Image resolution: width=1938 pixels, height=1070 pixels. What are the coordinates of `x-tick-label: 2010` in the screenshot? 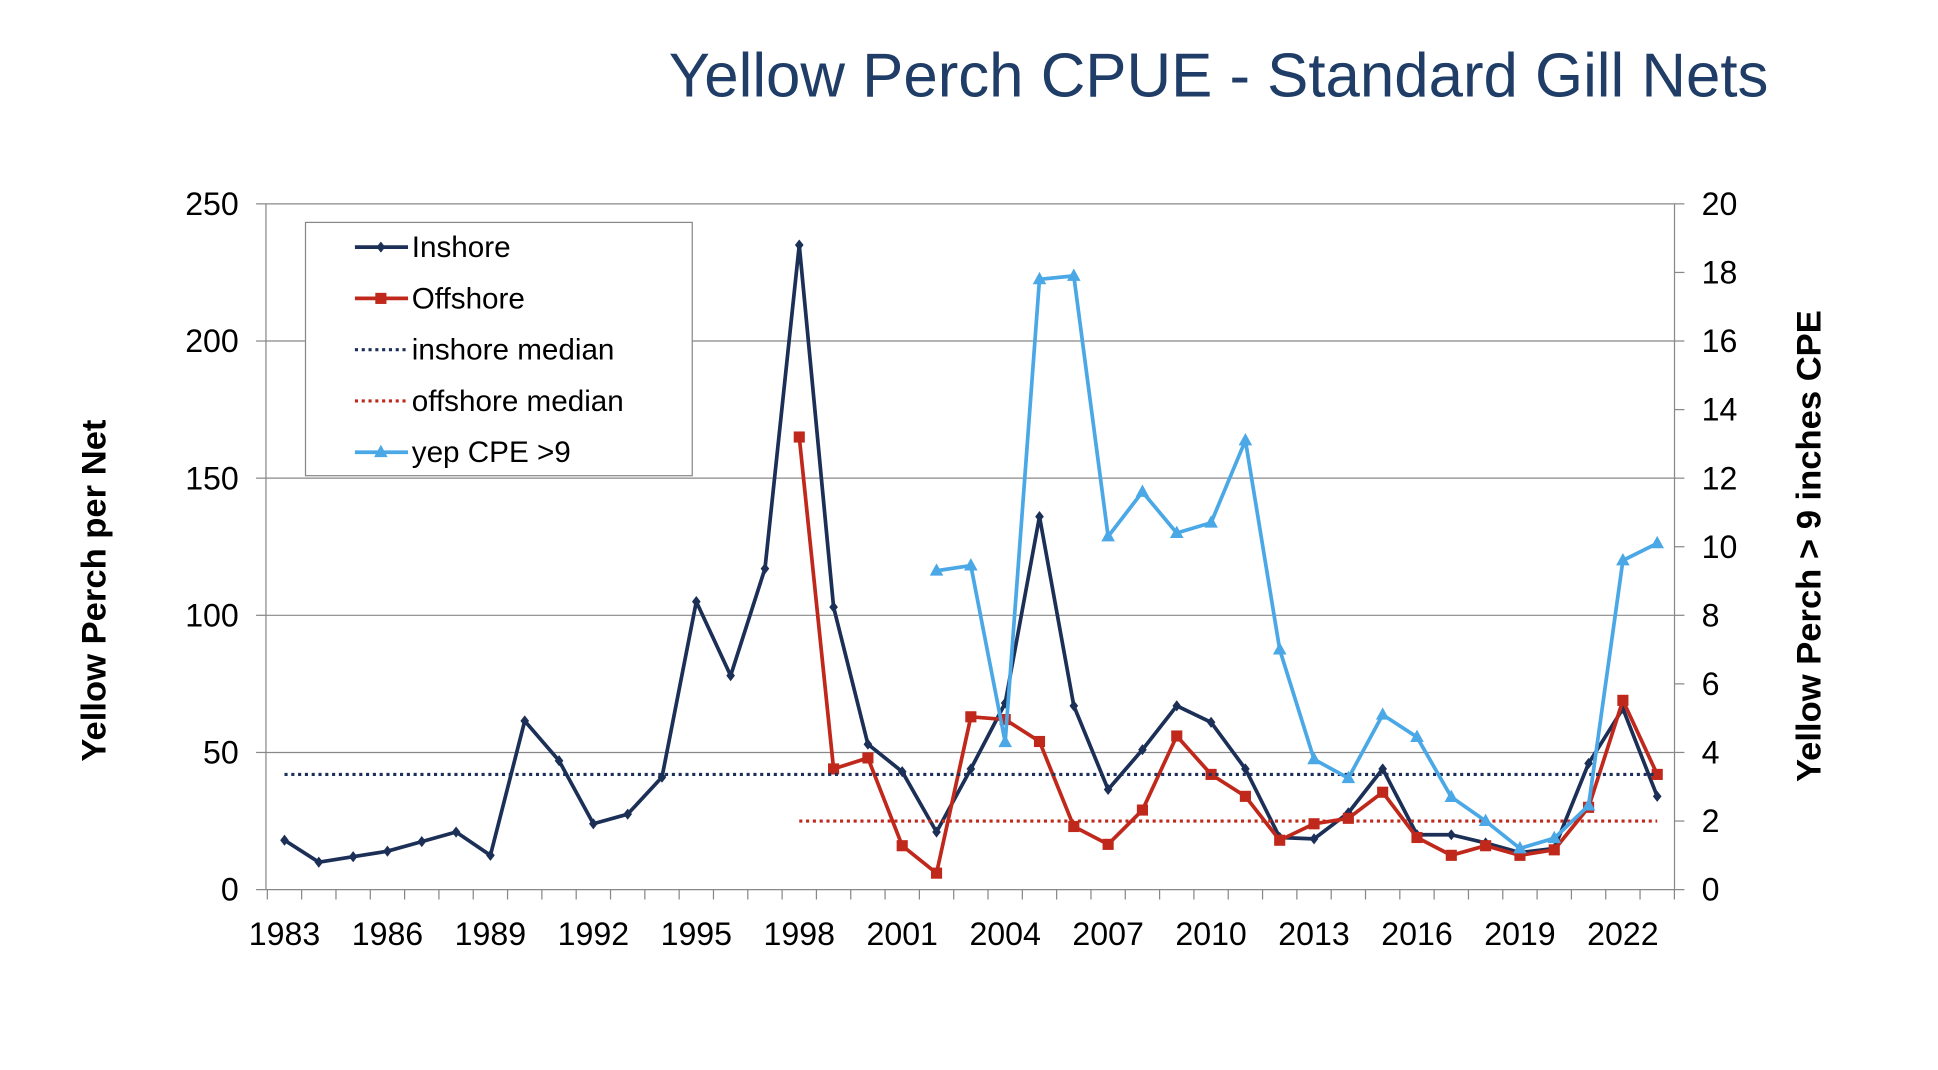 It's located at (1210, 934).